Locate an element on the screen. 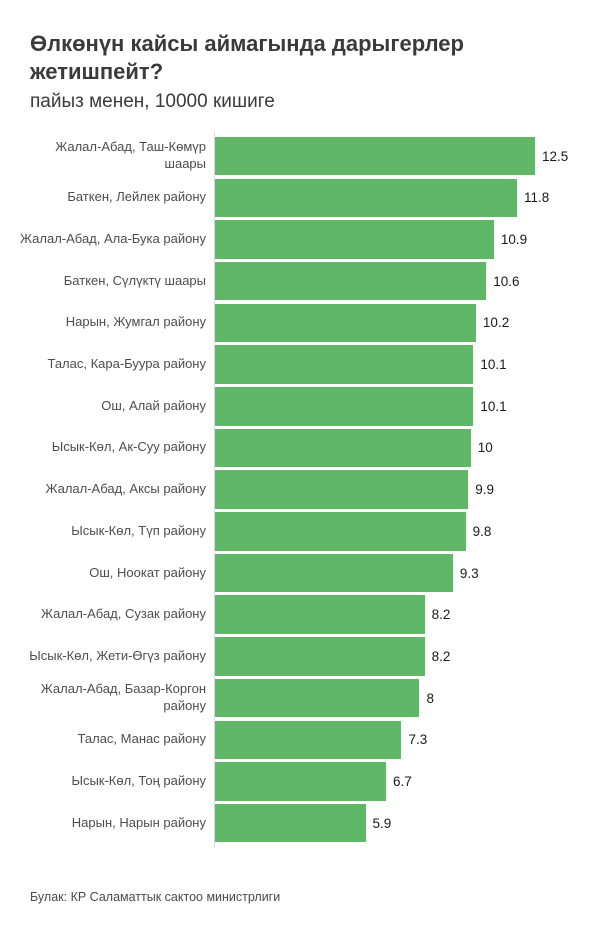  bar-value-label: 8 is located at coordinates (430, 698).